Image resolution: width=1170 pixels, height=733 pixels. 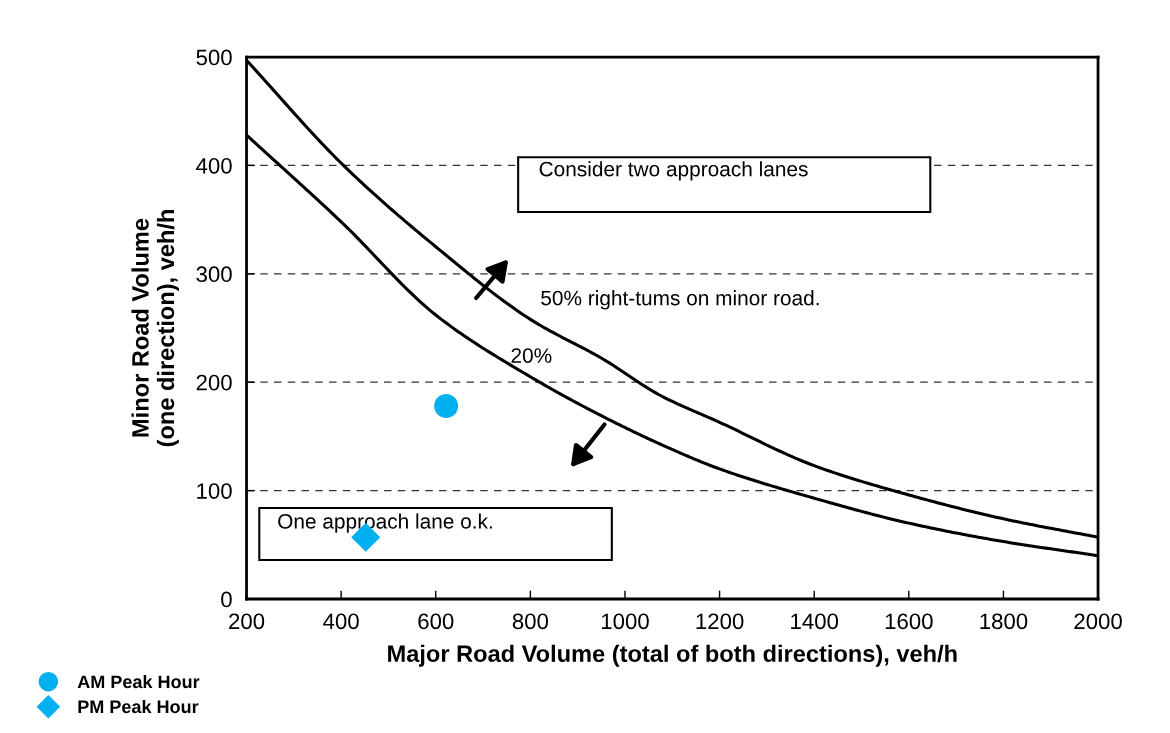 What do you see at coordinates (214, 165) in the screenshot?
I see `y-tick-label: 400` at bounding box center [214, 165].